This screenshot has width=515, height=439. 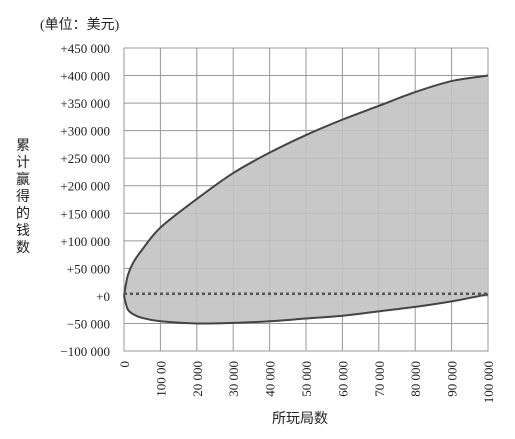 I want to click on y-tick-label: +400 000, so click(x=85, y=76).